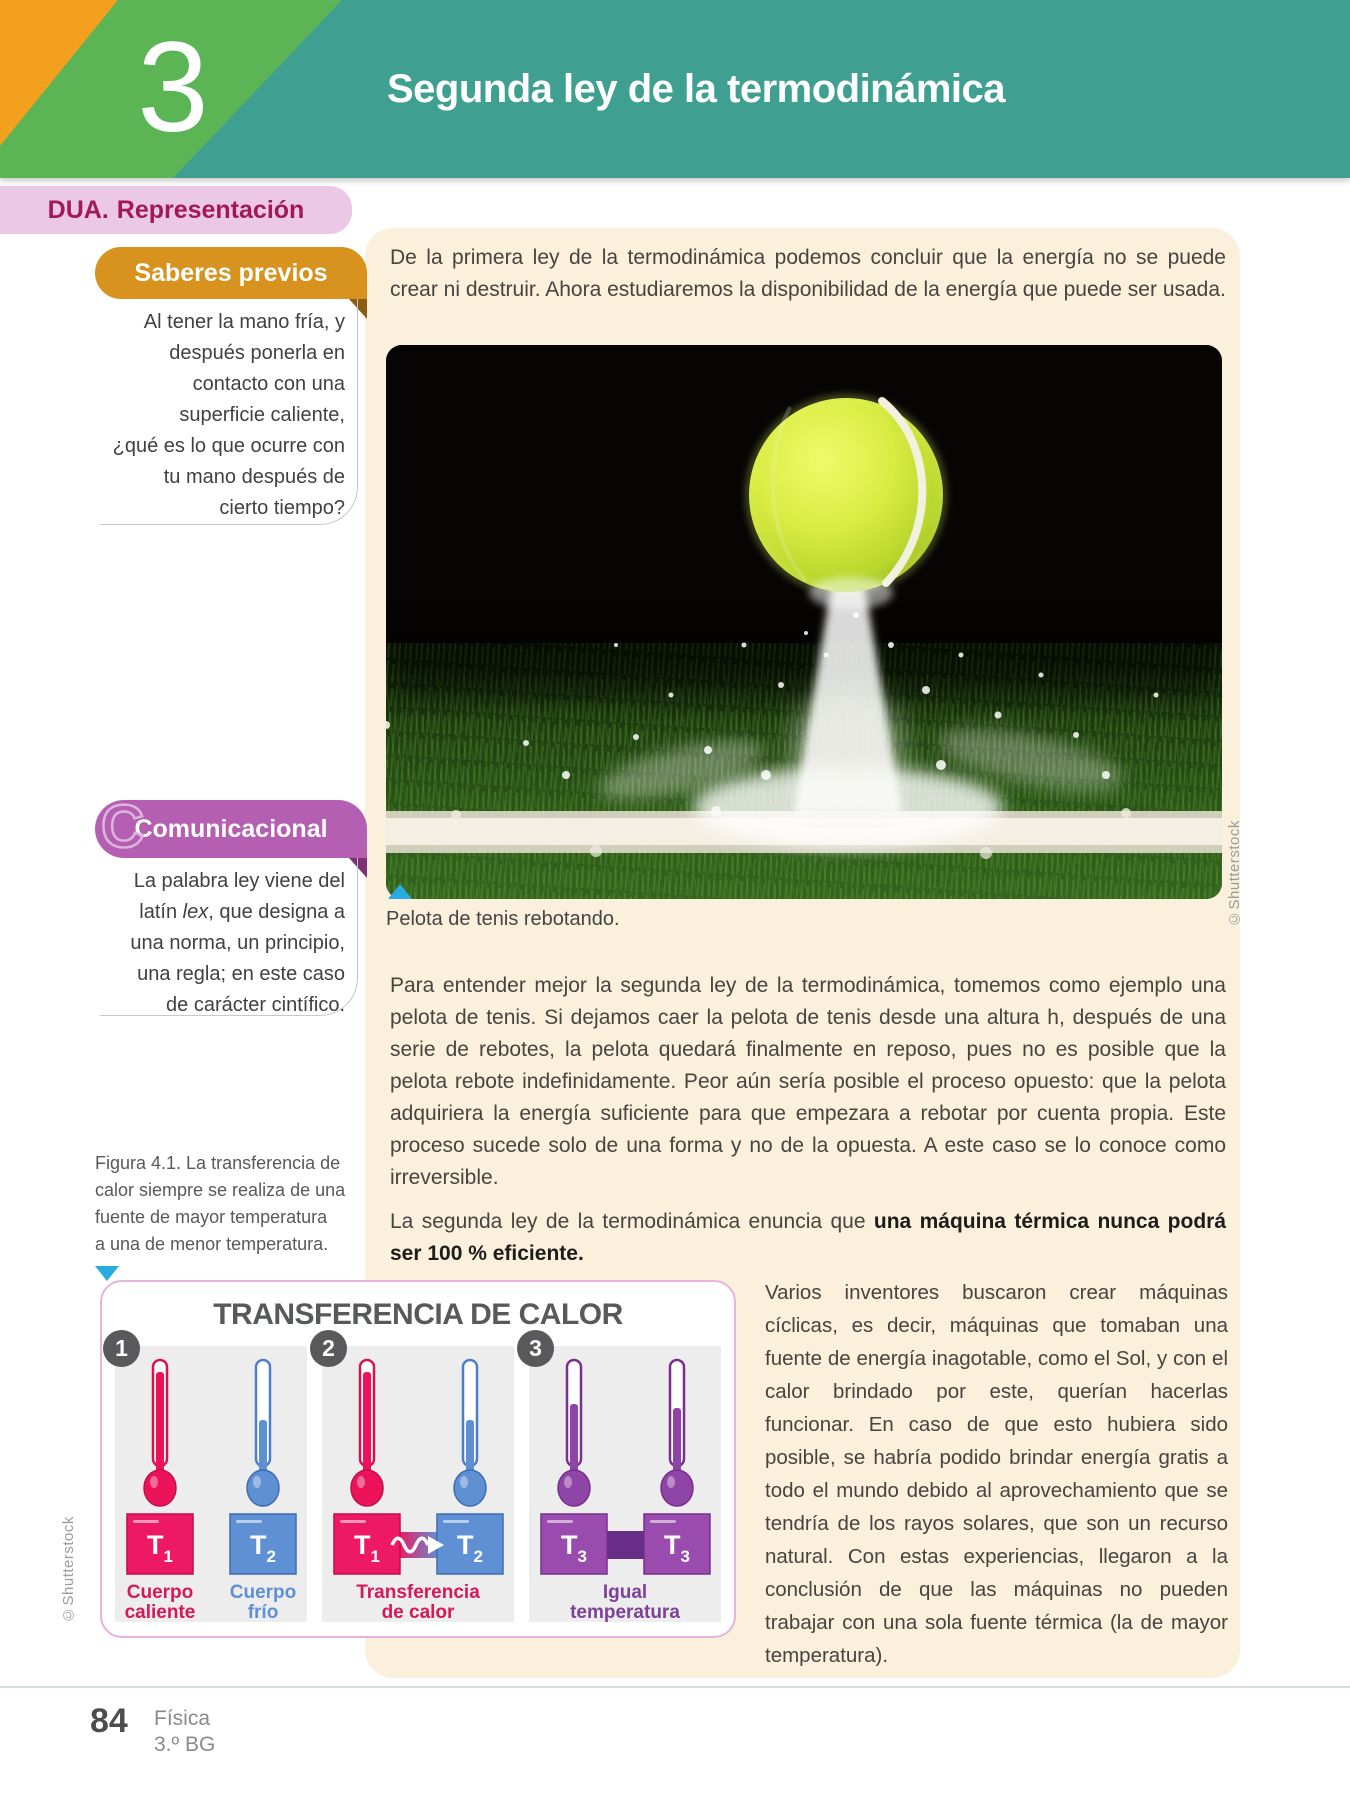  Describe the element at coordinates (263, 1612) in the screenshot. I see `svg-text: frío` at that location.